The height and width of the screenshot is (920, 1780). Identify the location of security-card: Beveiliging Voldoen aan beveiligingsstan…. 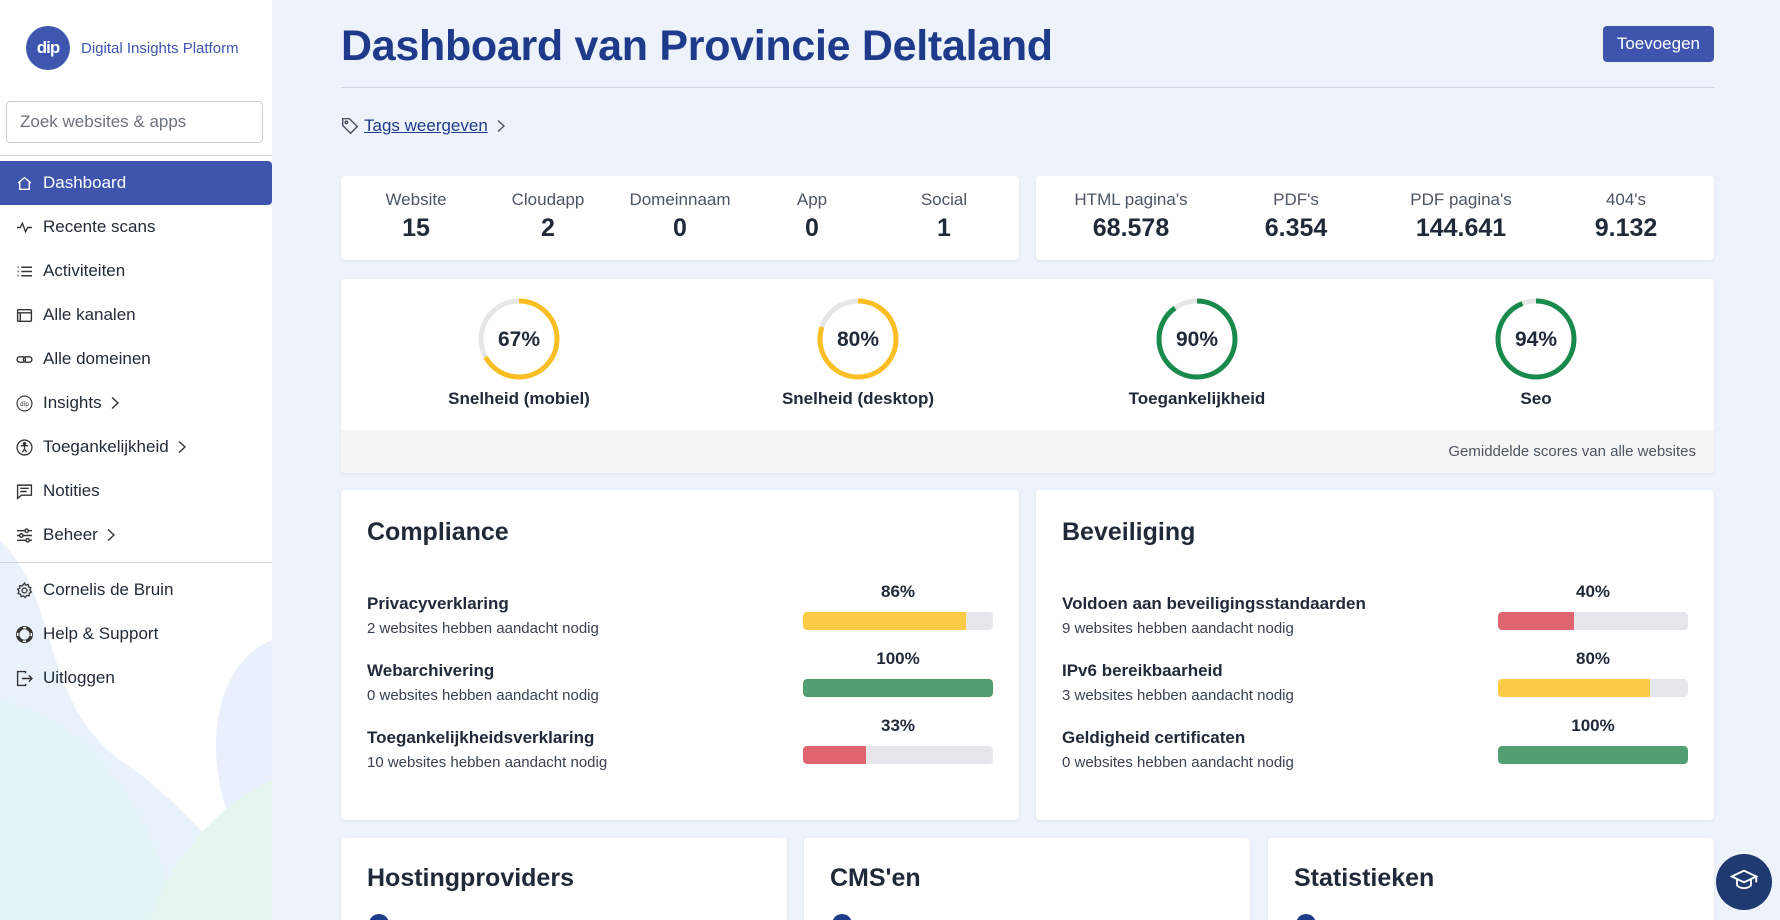
(1375, 655).